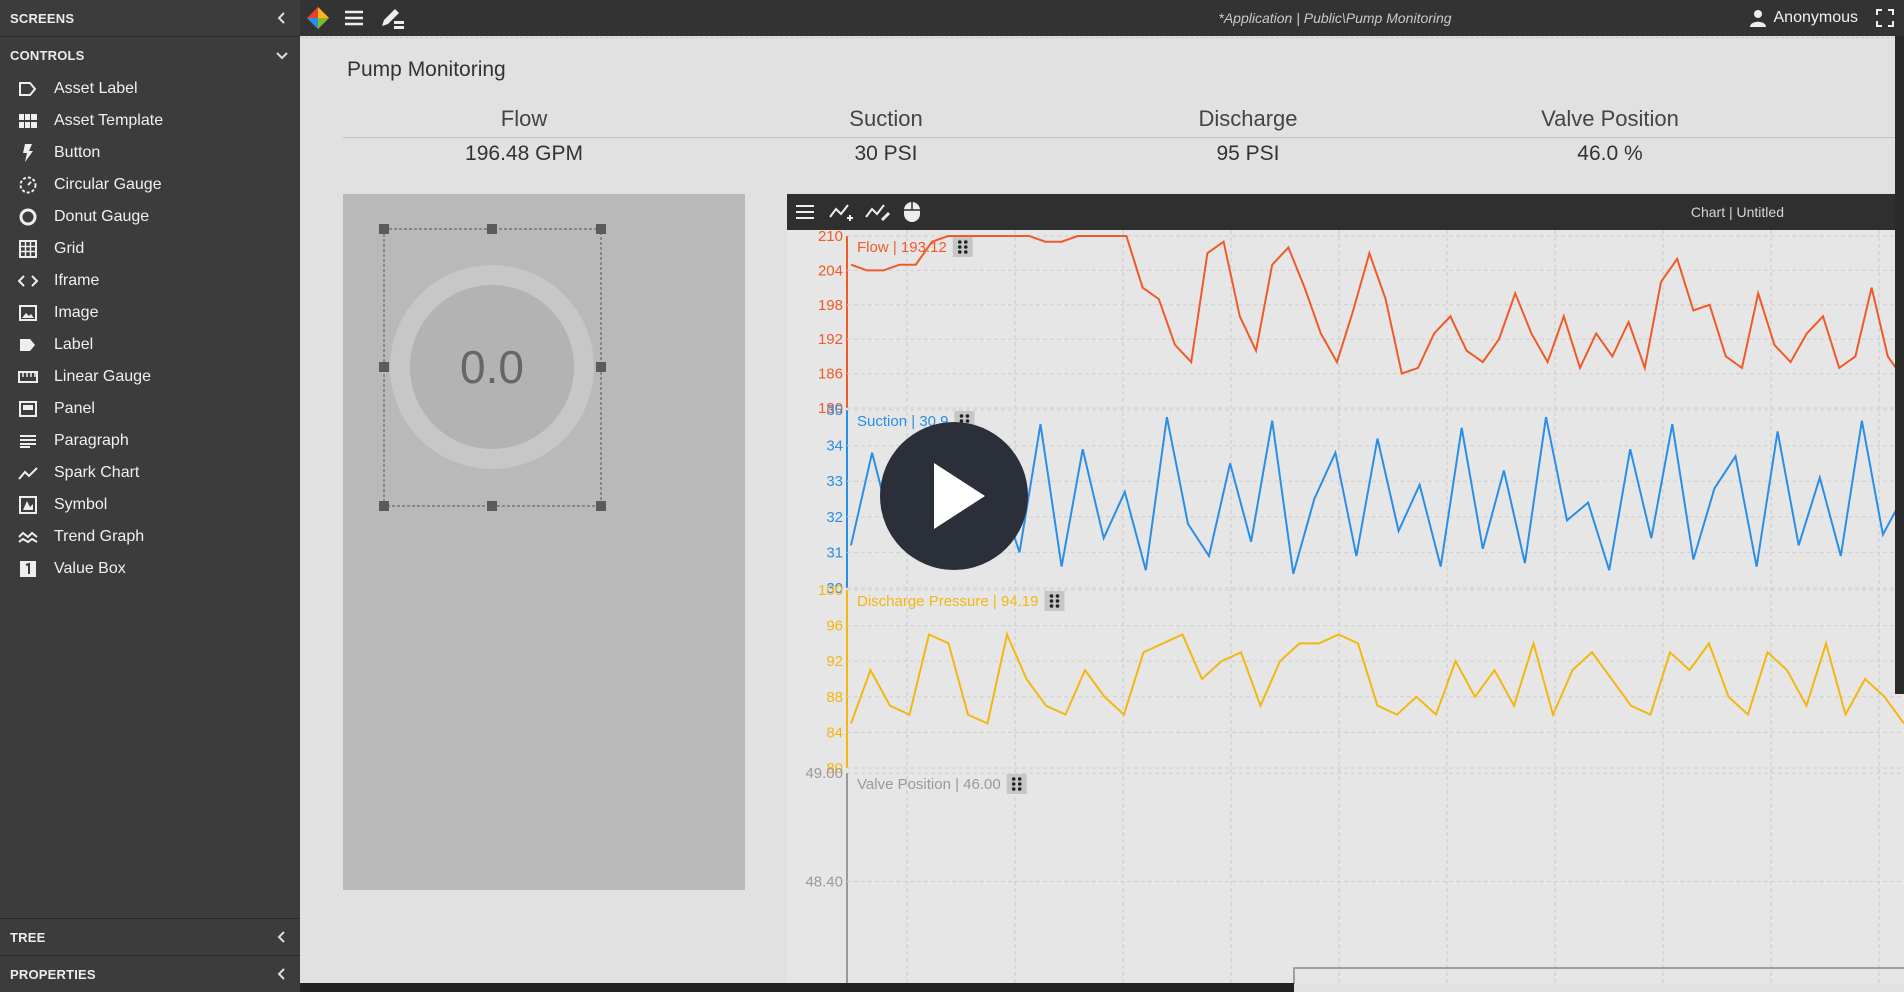  Describe the element at coordinates (81, 504) in the screenshot. I see `control-label: Symbol` at that location.